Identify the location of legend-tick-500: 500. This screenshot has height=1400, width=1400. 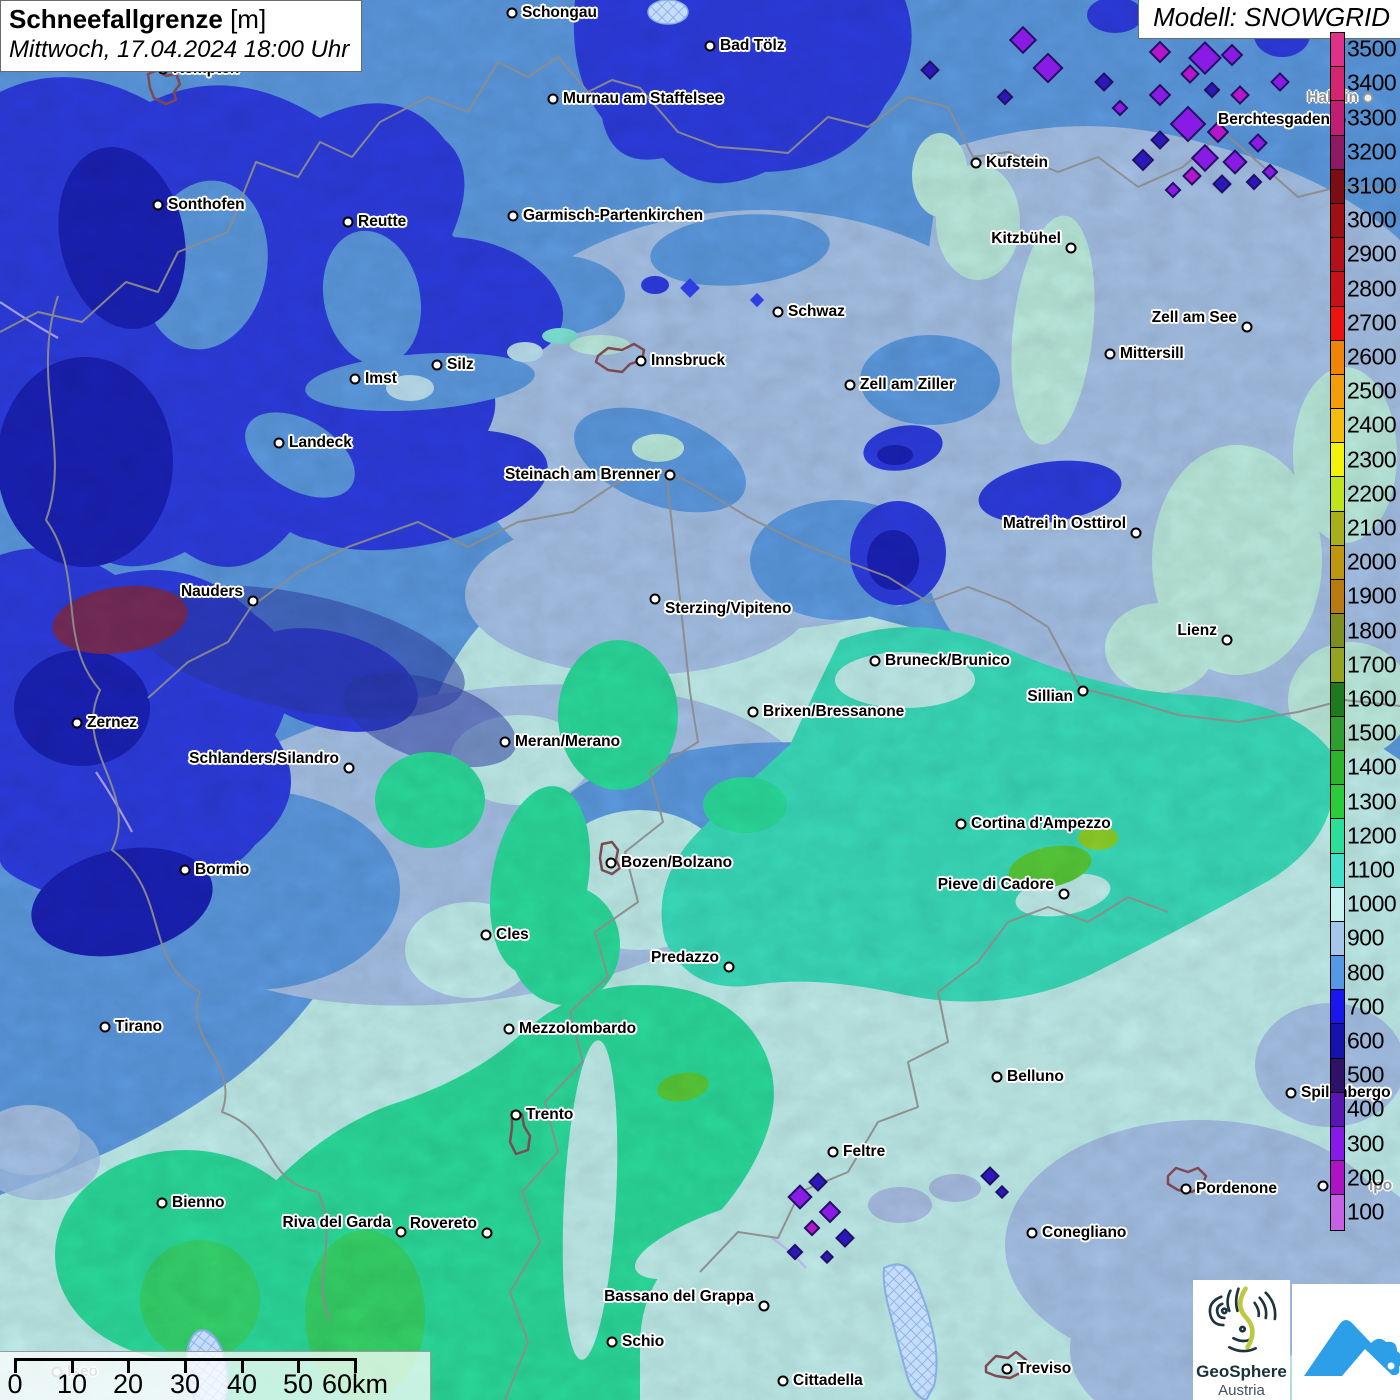
(1365, 1074).